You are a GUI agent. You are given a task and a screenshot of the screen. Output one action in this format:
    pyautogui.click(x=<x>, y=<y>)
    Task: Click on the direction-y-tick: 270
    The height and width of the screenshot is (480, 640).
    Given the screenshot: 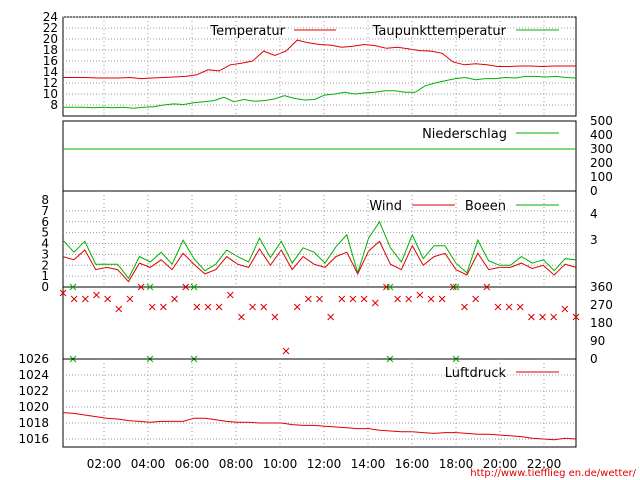 What is the action you would take?
    pyautogui.click(x=601, y=305)
    